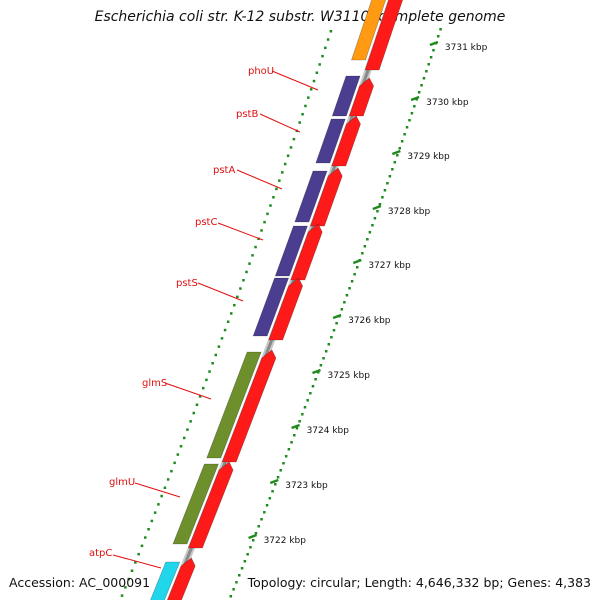 This screenshot has width=600, height=600. What do you see at coordinates (234, 405) in the screenshot?
I see `feature-block-glmS` at bounding box center [234, 405].